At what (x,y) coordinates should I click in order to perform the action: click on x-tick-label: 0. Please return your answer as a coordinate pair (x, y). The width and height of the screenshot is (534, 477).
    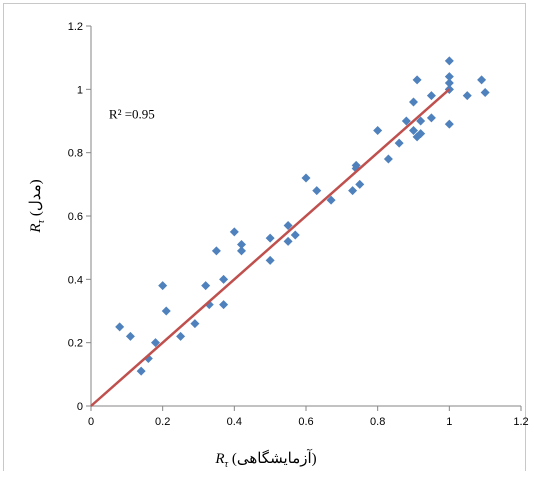
    Looking at the image, I should click on (91, 422).